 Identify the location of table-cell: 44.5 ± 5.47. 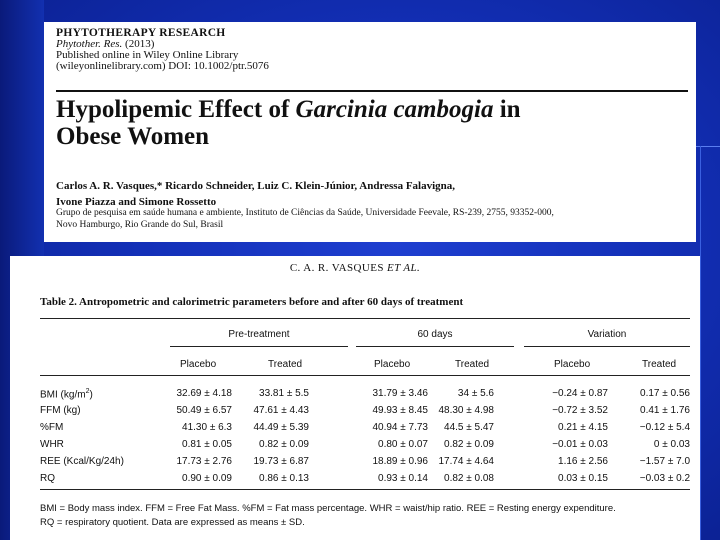
(469, 427).